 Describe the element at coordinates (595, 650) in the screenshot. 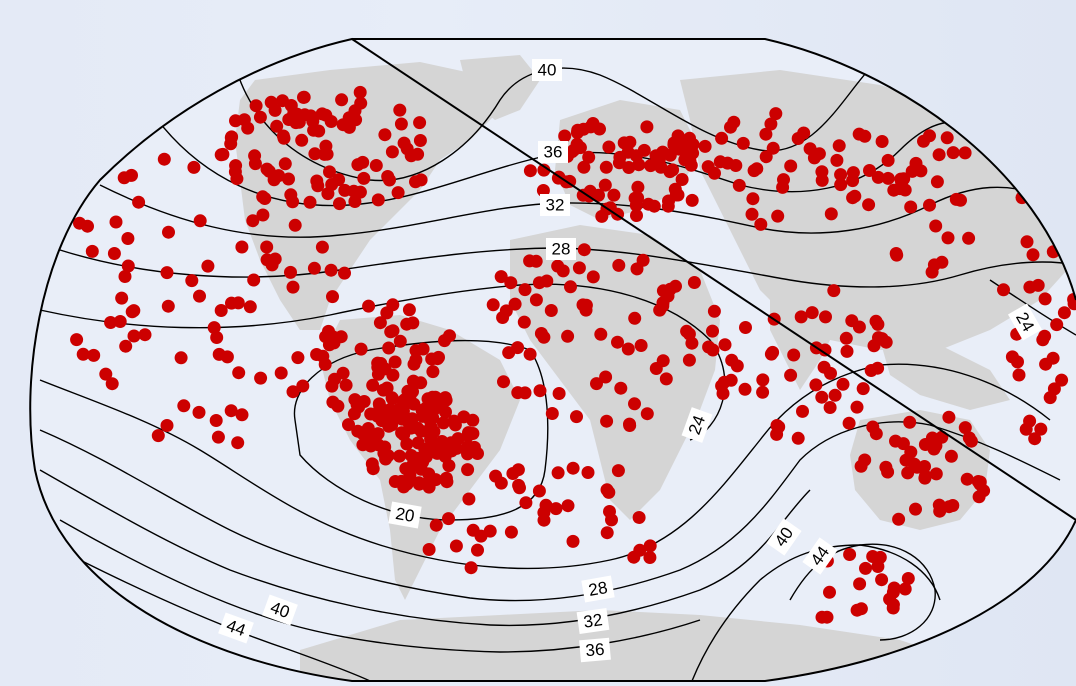

I see `contour-label: 36` at that location.